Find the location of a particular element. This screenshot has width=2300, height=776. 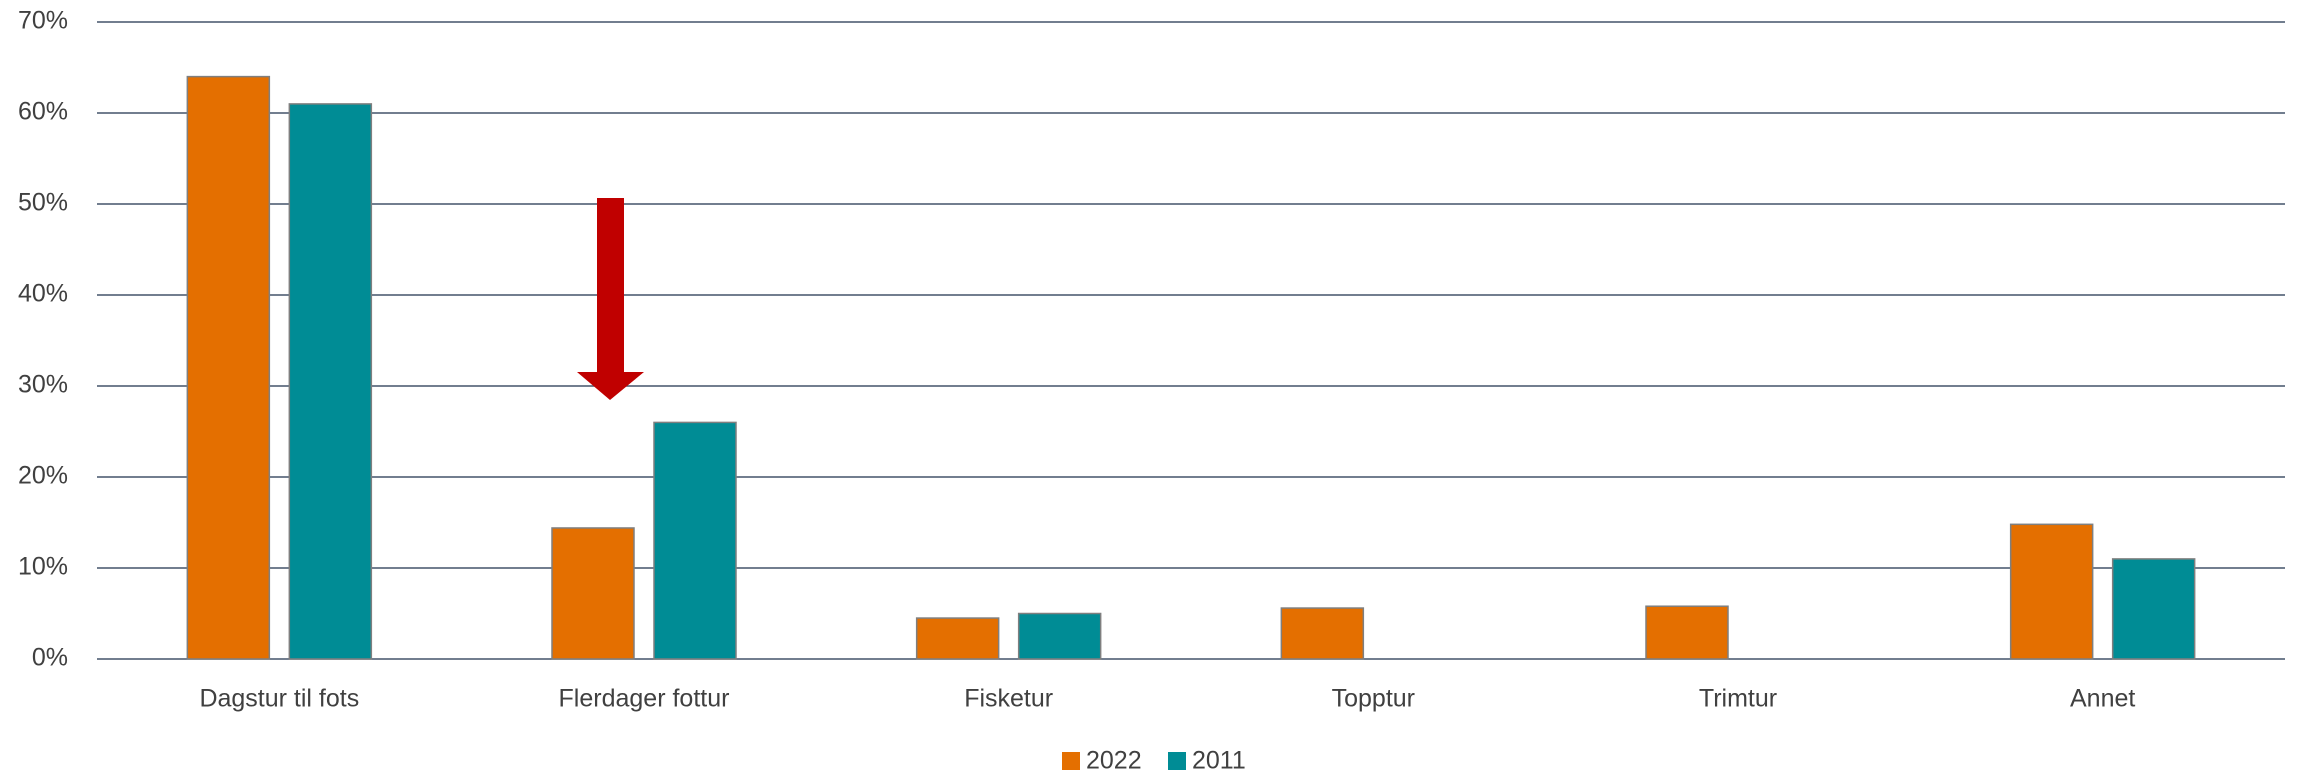

y-tick-label: 50% is located at coordinates (43, 203).